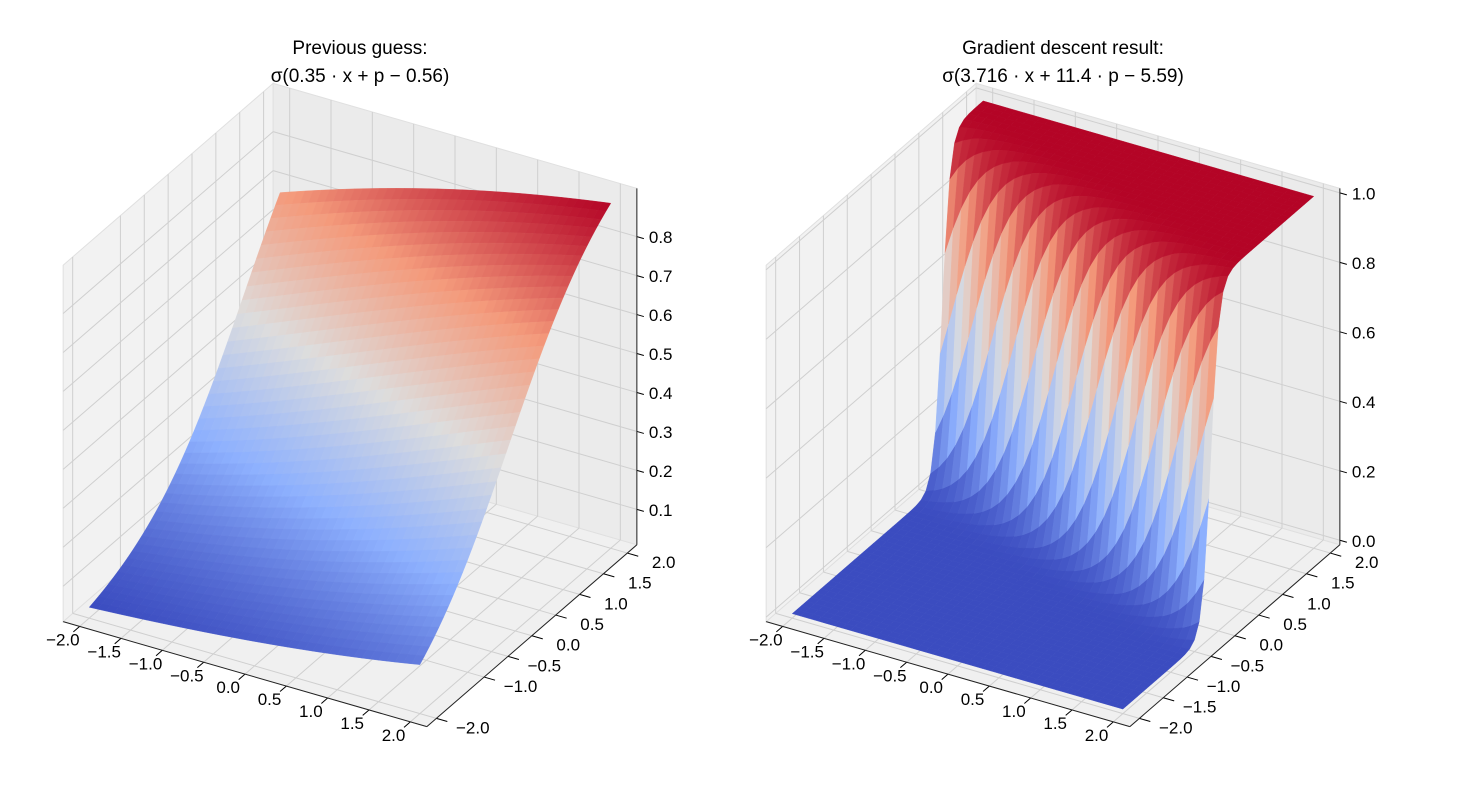 This screenshot has height=802, width=1462. Describe the element at coordinates (568, 645) in the screenshot. I see `y-tick-label: 0.0` at that location.